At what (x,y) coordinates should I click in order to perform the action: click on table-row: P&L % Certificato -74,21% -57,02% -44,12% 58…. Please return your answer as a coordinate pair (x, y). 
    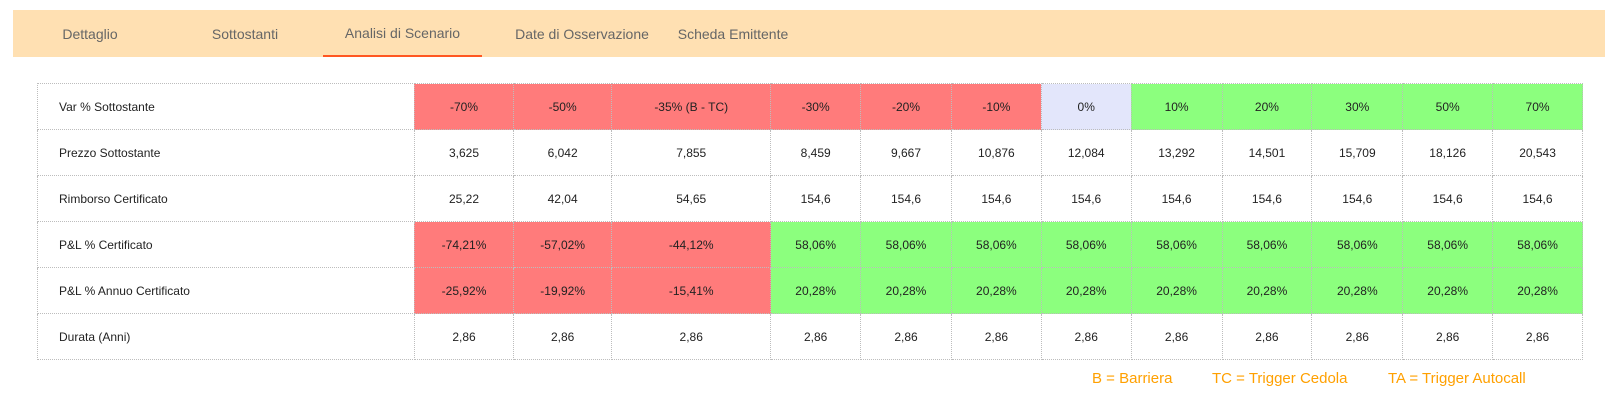
    Looking at the image, I should click on (810, 244).